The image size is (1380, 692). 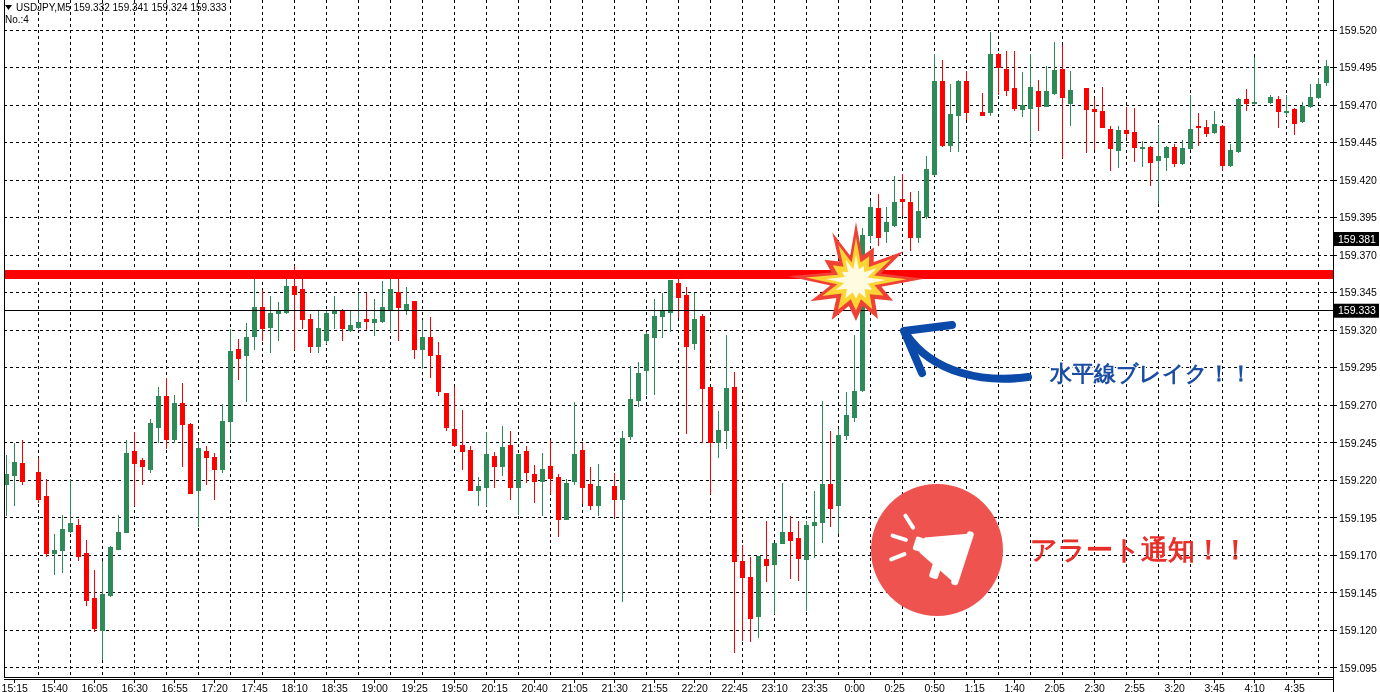 I want to click on x-tick-label: 20:40, so click(x=534, y=686).